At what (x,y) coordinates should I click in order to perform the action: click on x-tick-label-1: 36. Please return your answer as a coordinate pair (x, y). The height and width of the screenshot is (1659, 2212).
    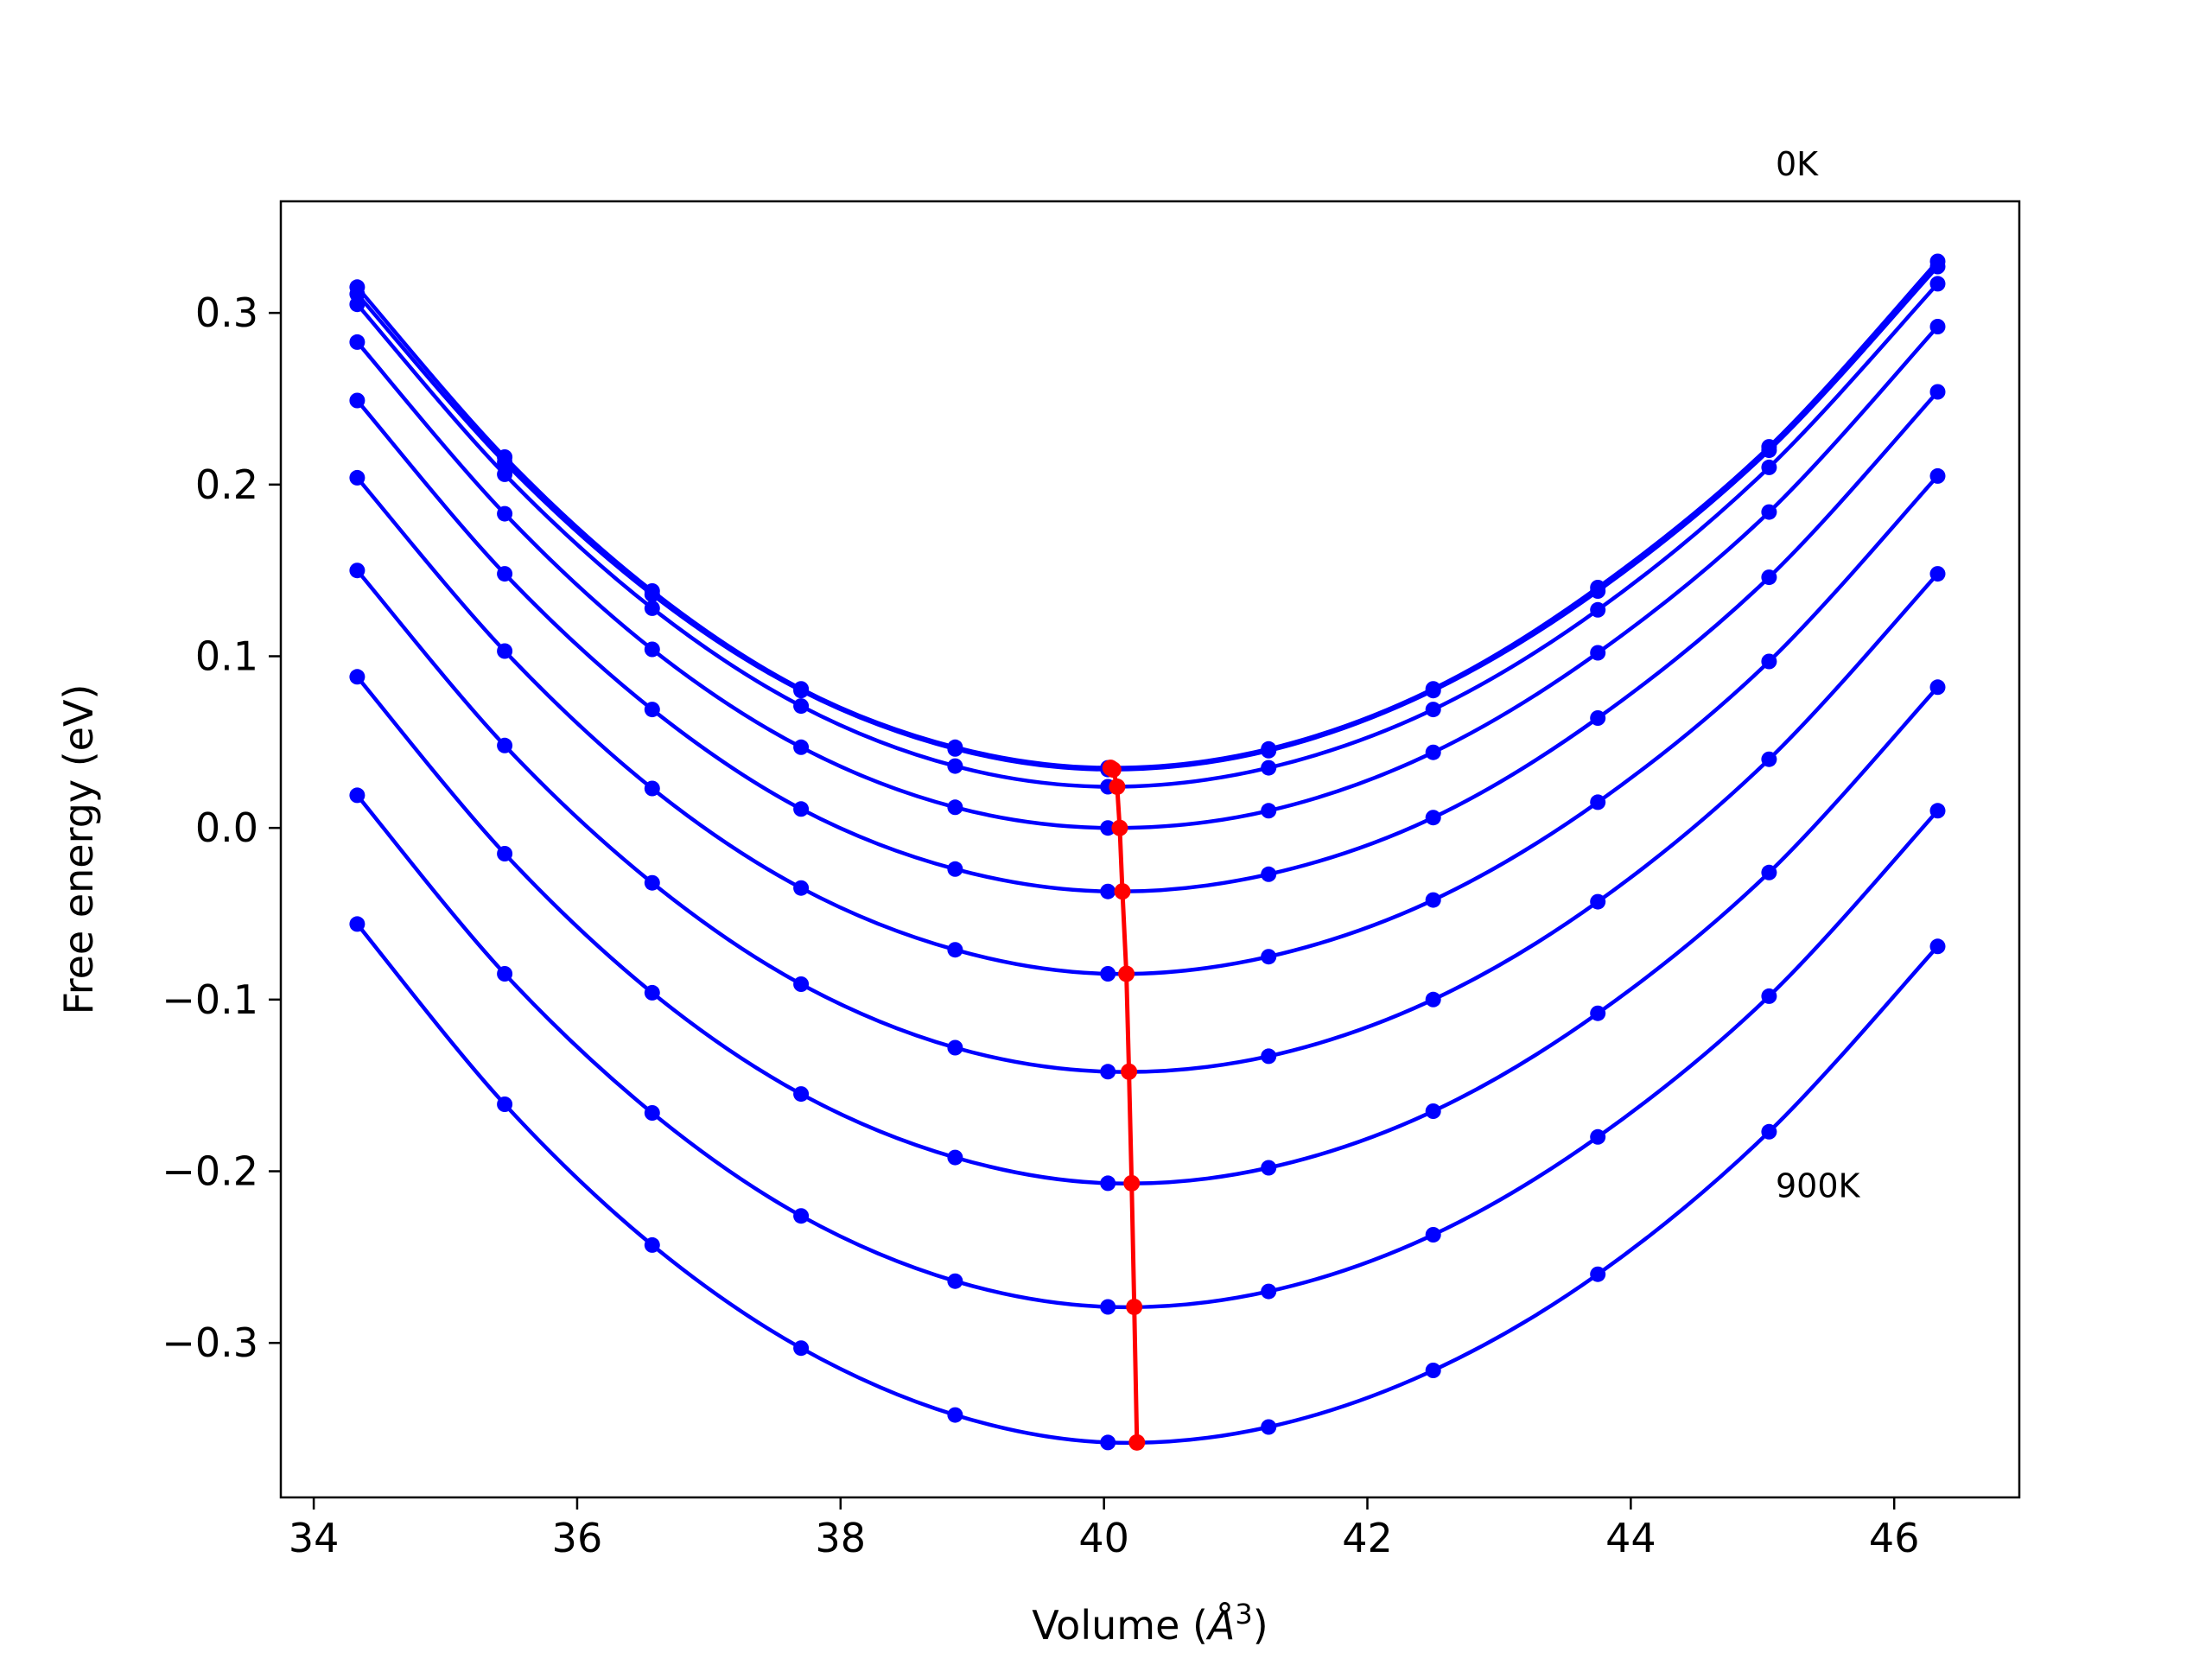
    Looking at the image, I should click on (577, 1538).